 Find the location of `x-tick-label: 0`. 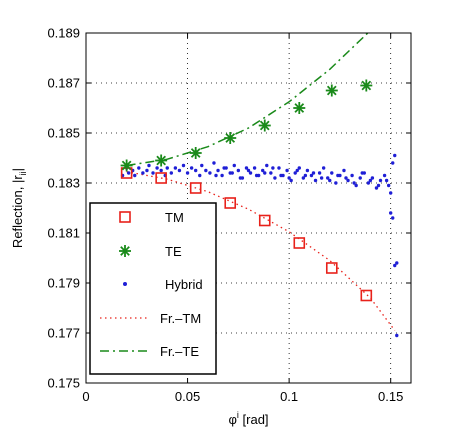

x-tick-label: 0 is located at coordinates (85, 396).